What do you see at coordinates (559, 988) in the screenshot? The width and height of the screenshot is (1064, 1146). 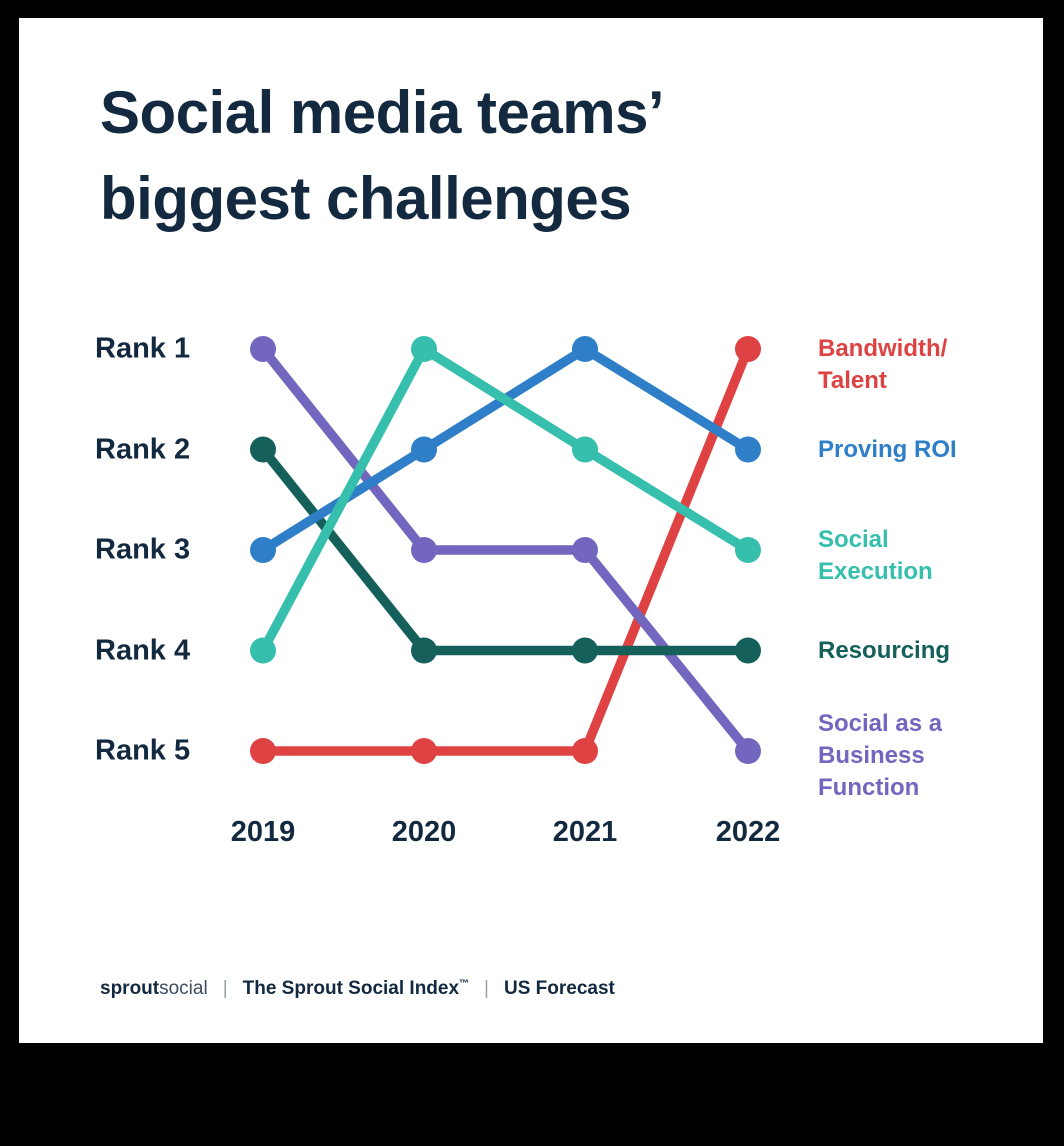 I see `footer-forecast-label: US Forecast` at bounding box center [559, 988].